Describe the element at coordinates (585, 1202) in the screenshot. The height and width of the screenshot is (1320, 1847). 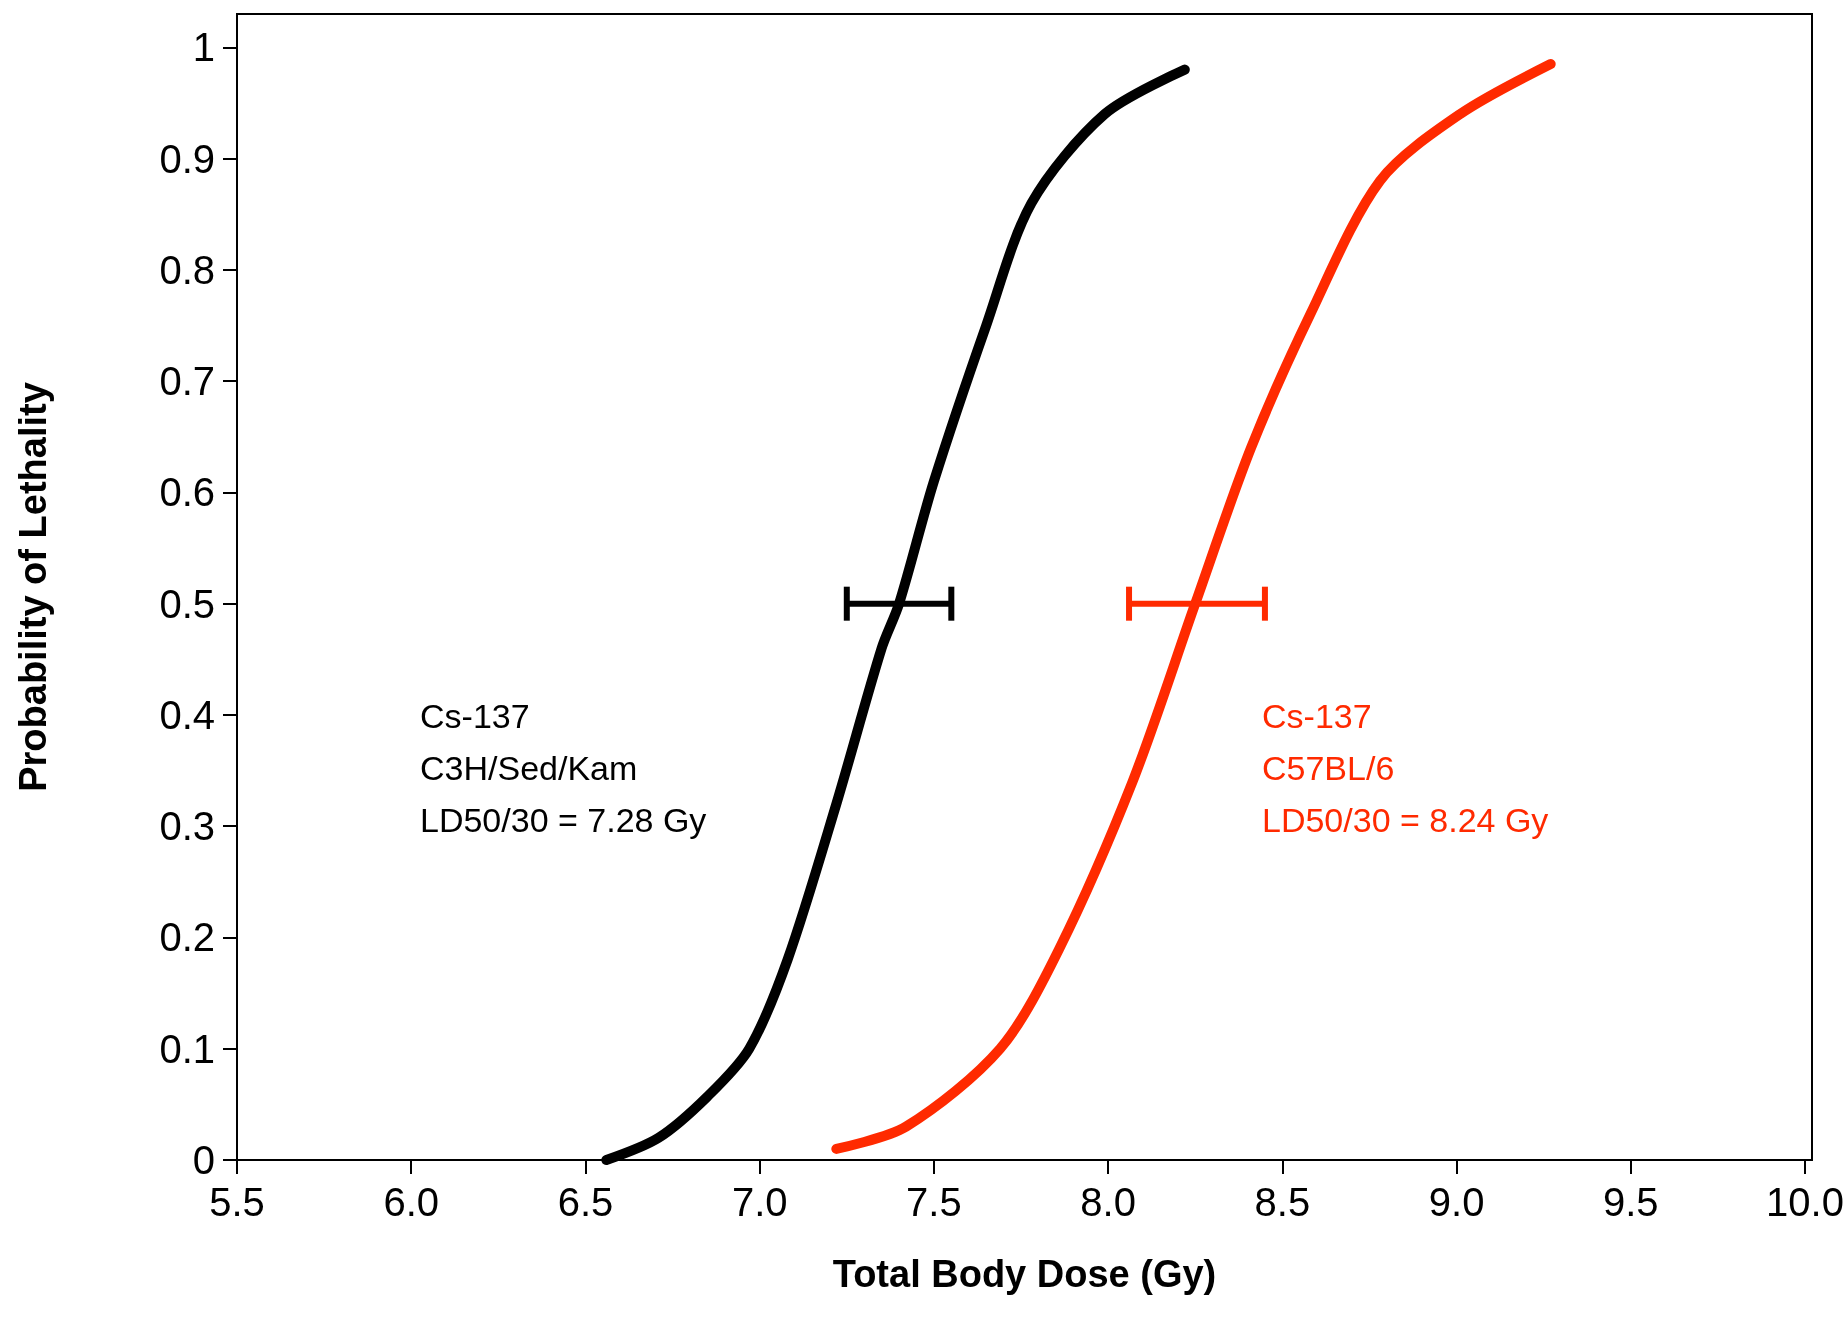
I see `x-tick-label: 6.5` at that location.